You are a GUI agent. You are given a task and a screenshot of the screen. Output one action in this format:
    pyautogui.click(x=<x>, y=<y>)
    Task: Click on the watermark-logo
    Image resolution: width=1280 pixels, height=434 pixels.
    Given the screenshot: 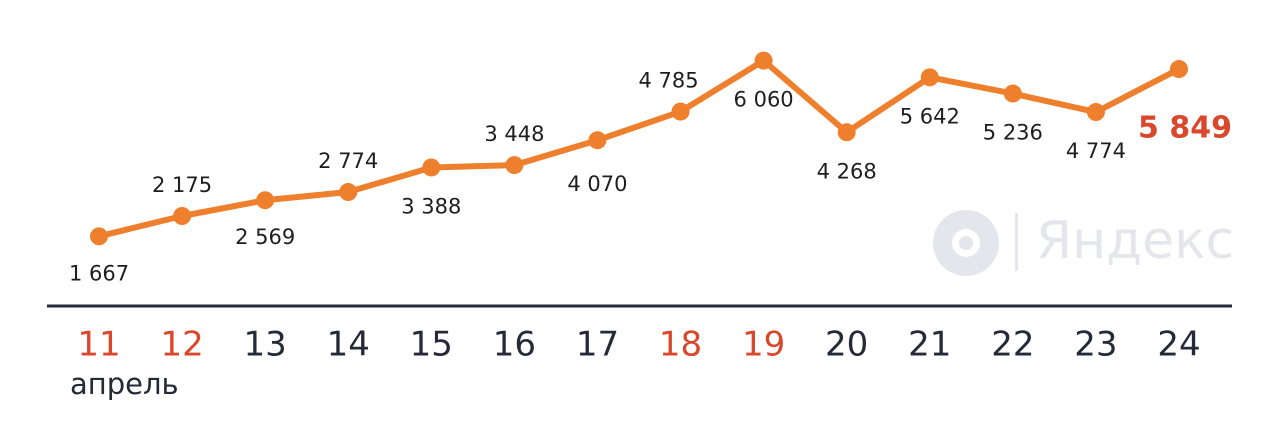 What is the action you would take?
    pyautogui.click(x=966, y=243)
    